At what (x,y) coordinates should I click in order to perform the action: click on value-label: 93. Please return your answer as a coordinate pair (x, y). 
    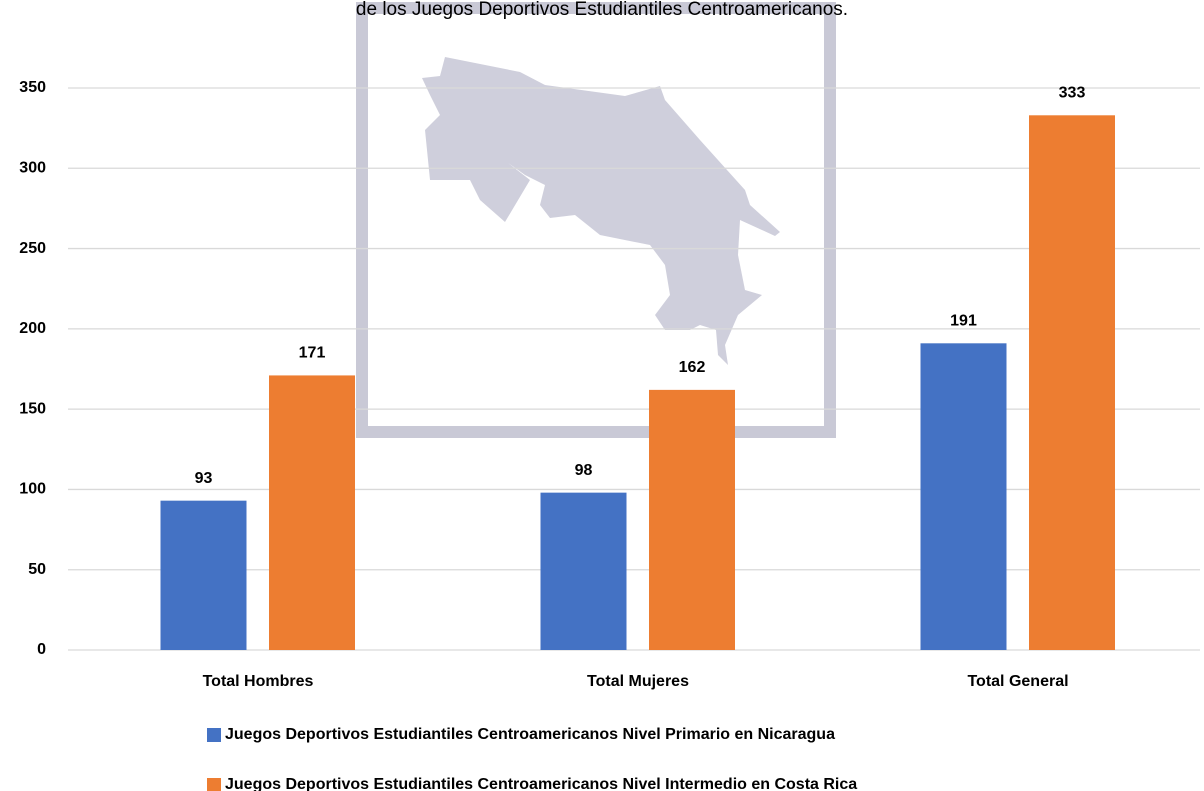
    Looking at the image, I should click on (204, 478).